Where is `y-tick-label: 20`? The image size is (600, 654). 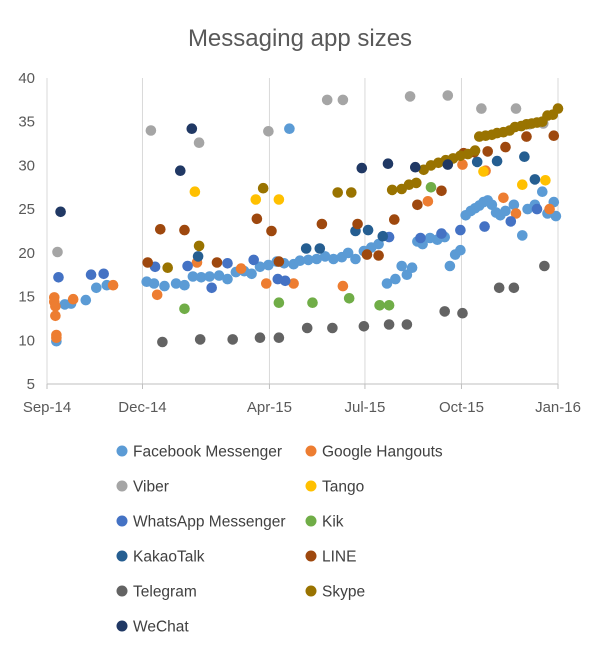 y-tick-label: 20 is located at coordinates (26, 253).